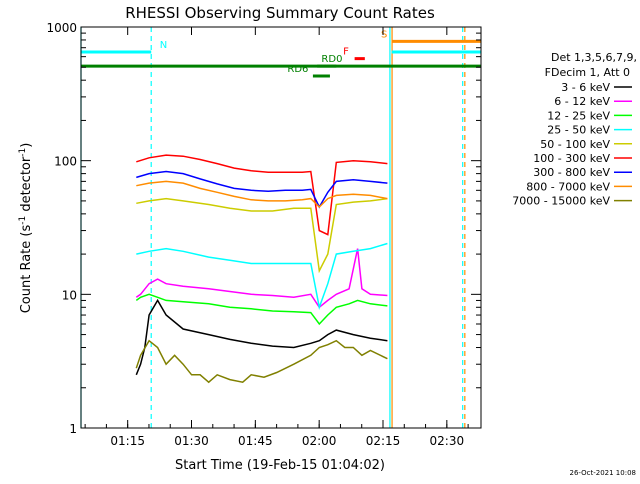 The image size is (640, 484). Describe the element at coordinates (281, 53) in the screenshot. I see `flag-lines: N S RD0 RD6 F` at that location.